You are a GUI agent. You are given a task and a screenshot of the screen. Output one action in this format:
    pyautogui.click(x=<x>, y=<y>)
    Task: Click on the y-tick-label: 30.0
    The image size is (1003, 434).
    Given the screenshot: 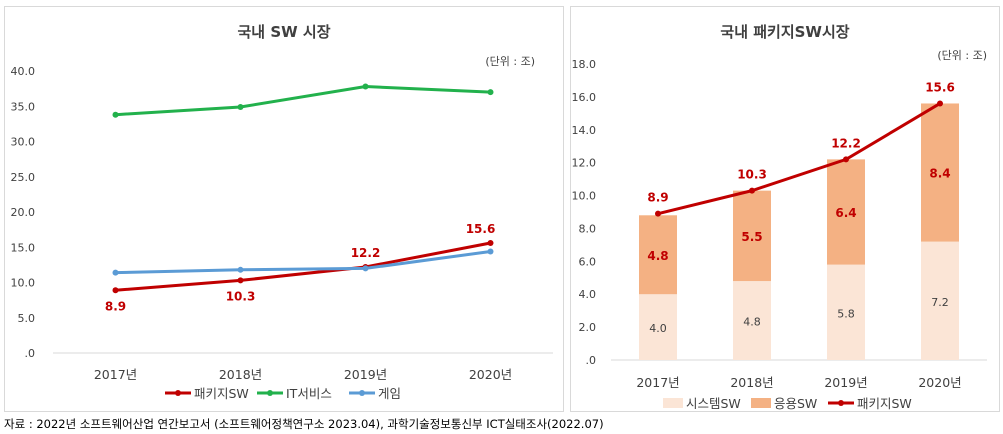 What is the action you would take?
    pyautogui.click(x=23, y=142)
    